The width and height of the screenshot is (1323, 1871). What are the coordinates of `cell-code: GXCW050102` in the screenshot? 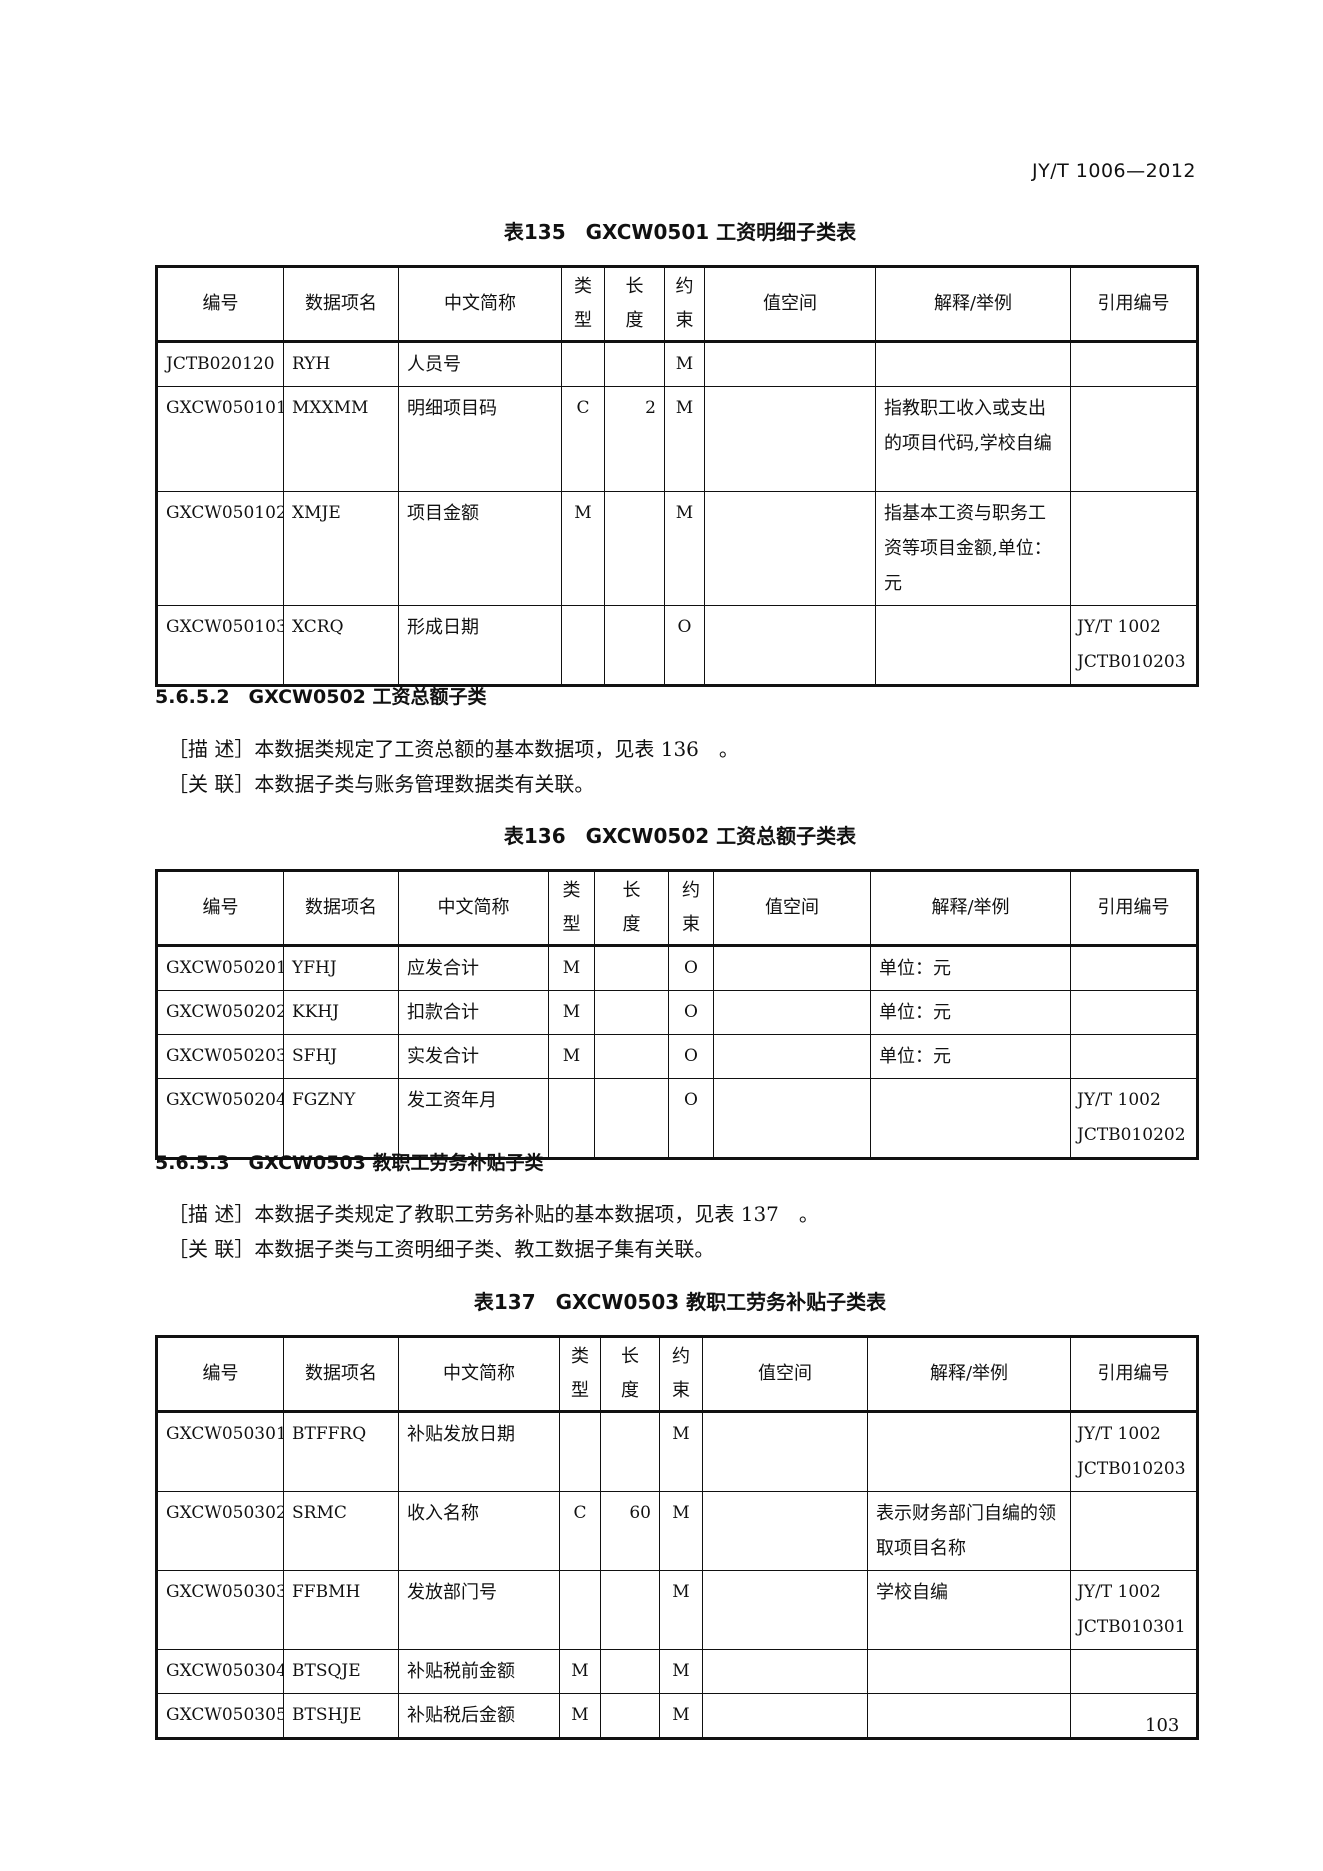 It's located at (220, 548).